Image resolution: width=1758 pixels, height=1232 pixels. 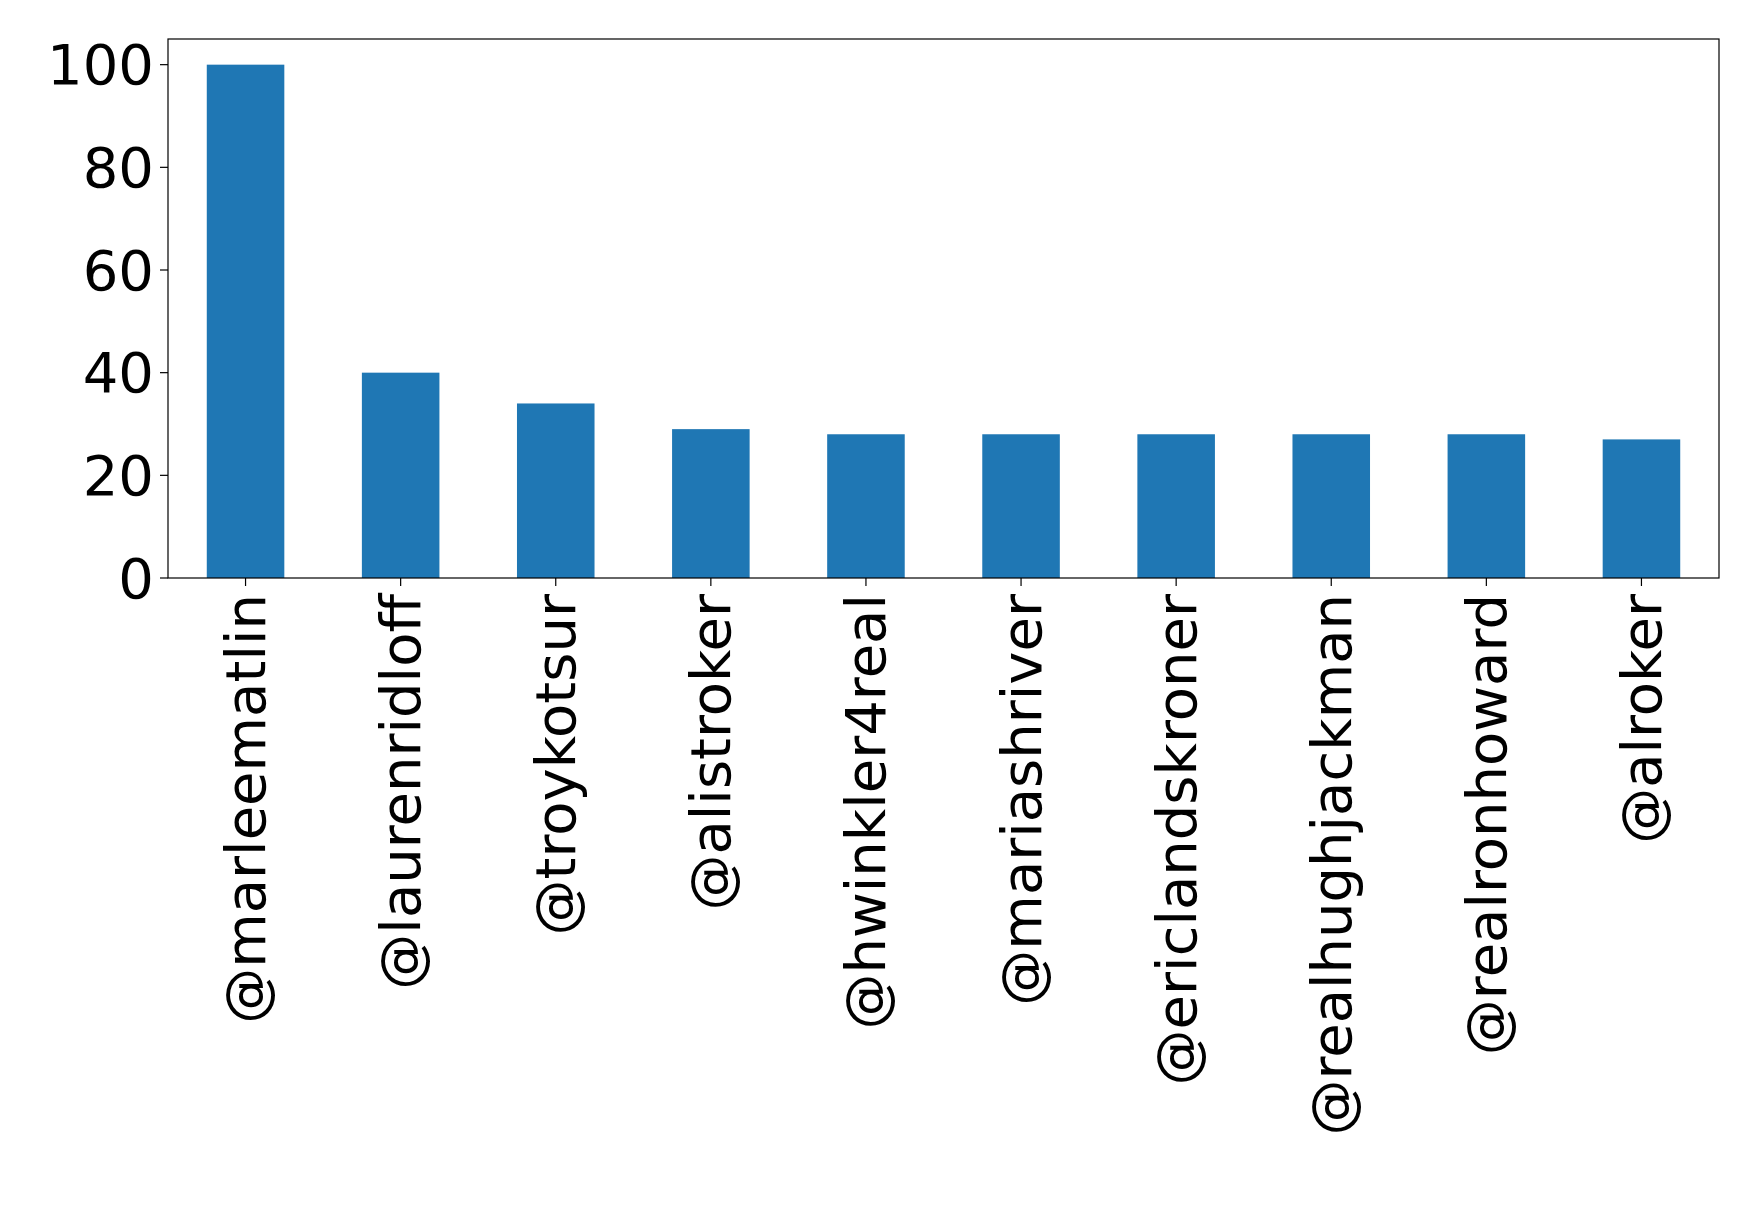 I want to click on x-tick-label: @realhughjackman, so click(x=1331, y=865).